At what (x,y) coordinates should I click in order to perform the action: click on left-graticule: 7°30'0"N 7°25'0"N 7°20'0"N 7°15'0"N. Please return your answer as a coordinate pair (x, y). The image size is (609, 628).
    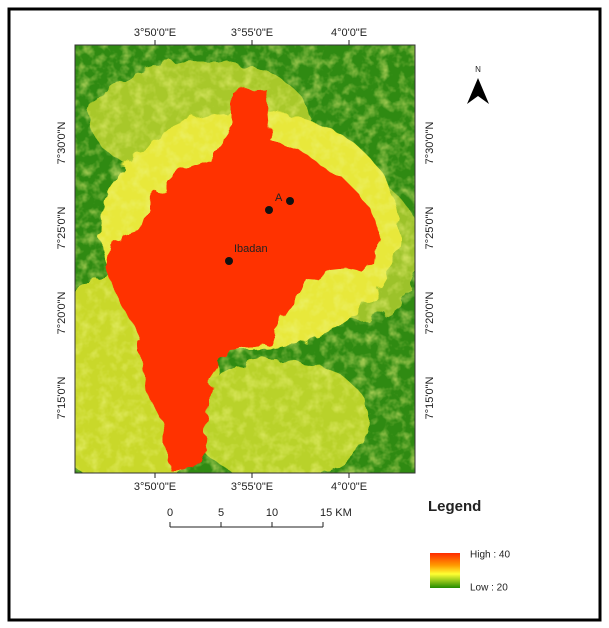
    Looking at the image, I should click on (62, 271).